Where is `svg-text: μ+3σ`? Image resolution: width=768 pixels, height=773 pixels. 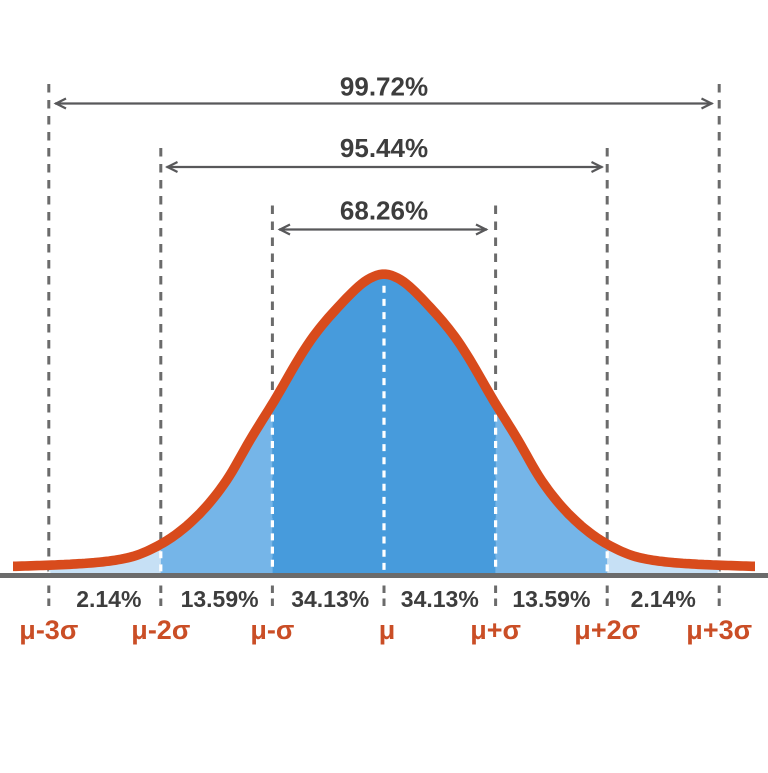
svg-text: μ+3σ is located at coordinates (719, 630).